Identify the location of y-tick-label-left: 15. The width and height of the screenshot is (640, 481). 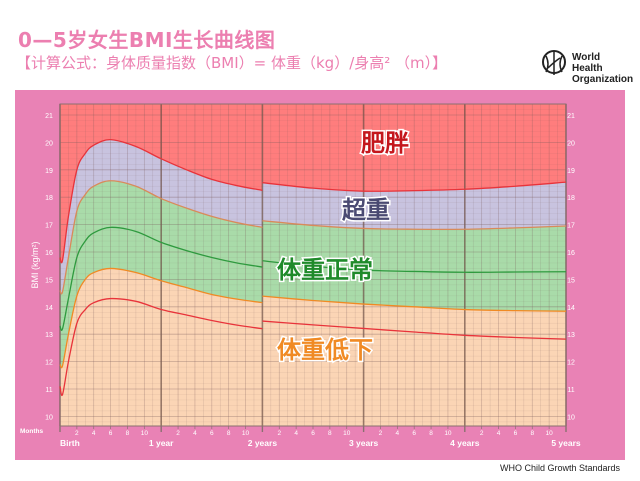
(49, 280).